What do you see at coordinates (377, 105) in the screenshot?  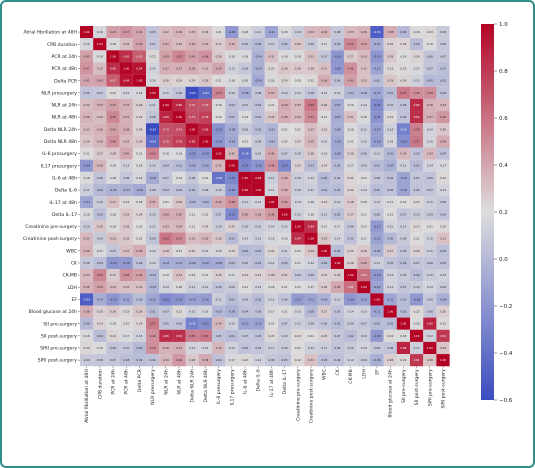 I see `cell-value-label: -0.25` at bounding box center [377, 105].